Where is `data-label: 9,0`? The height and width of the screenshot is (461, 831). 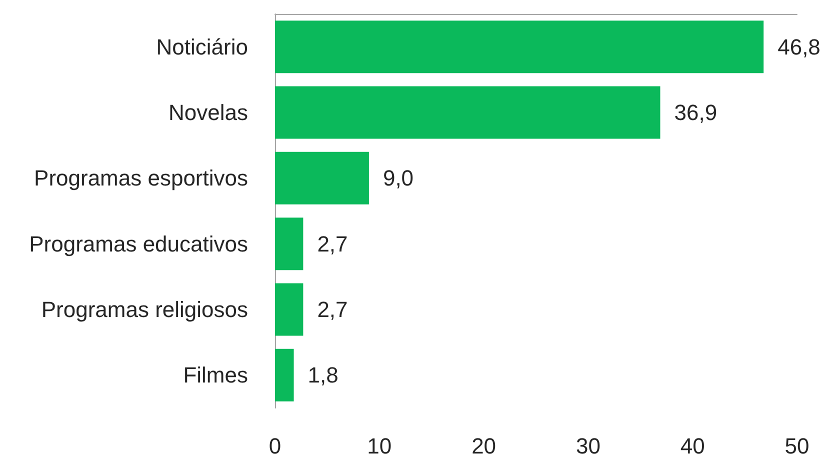 data-label: 9,0 is located at coordinates (398, 178).